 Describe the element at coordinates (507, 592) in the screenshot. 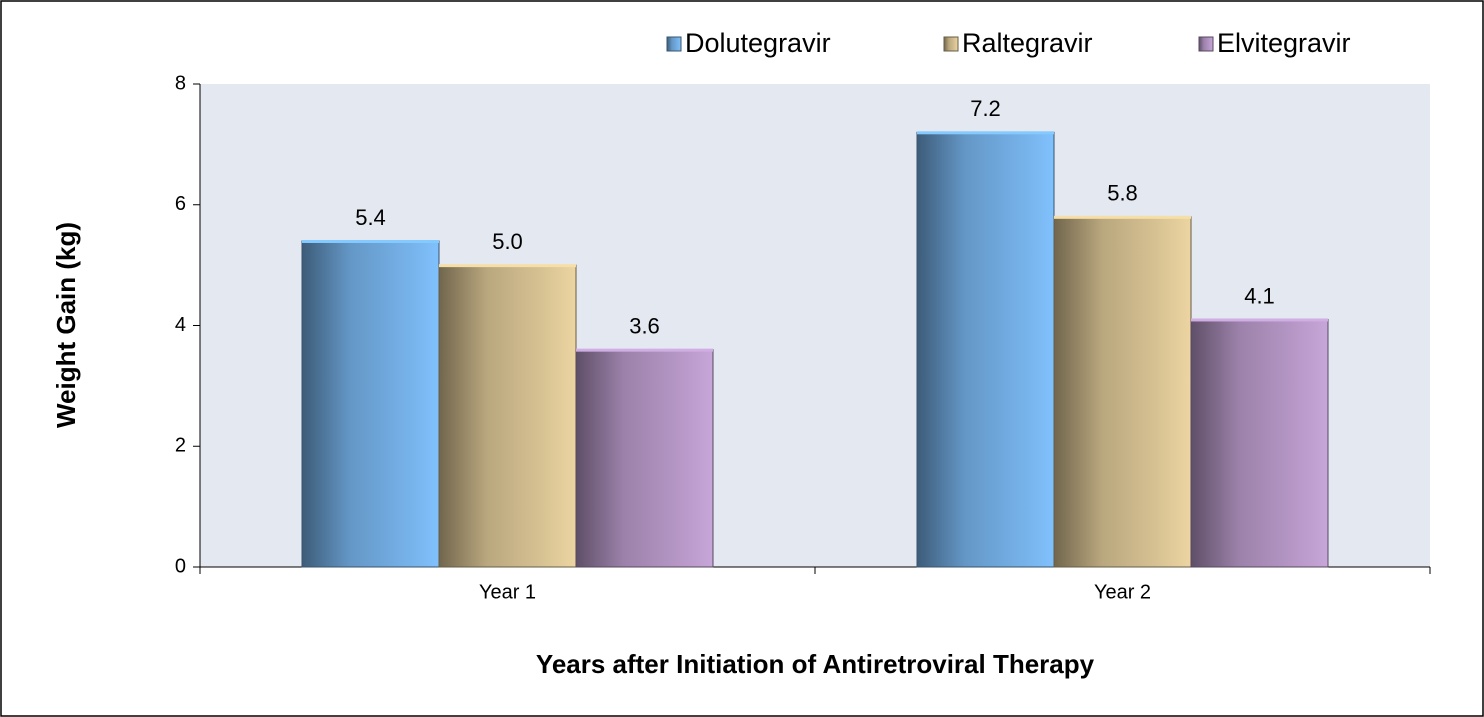

I see `x-tick-label: Year 1` at that location.